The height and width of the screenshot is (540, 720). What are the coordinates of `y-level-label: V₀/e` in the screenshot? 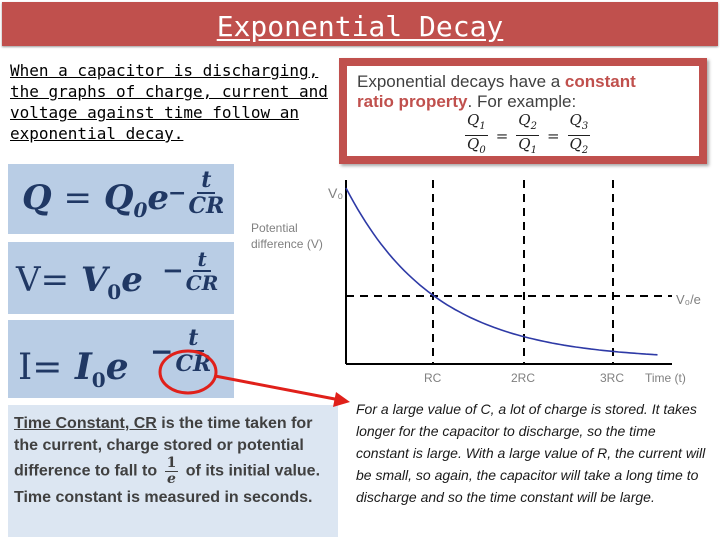 It's located at (688, 299).